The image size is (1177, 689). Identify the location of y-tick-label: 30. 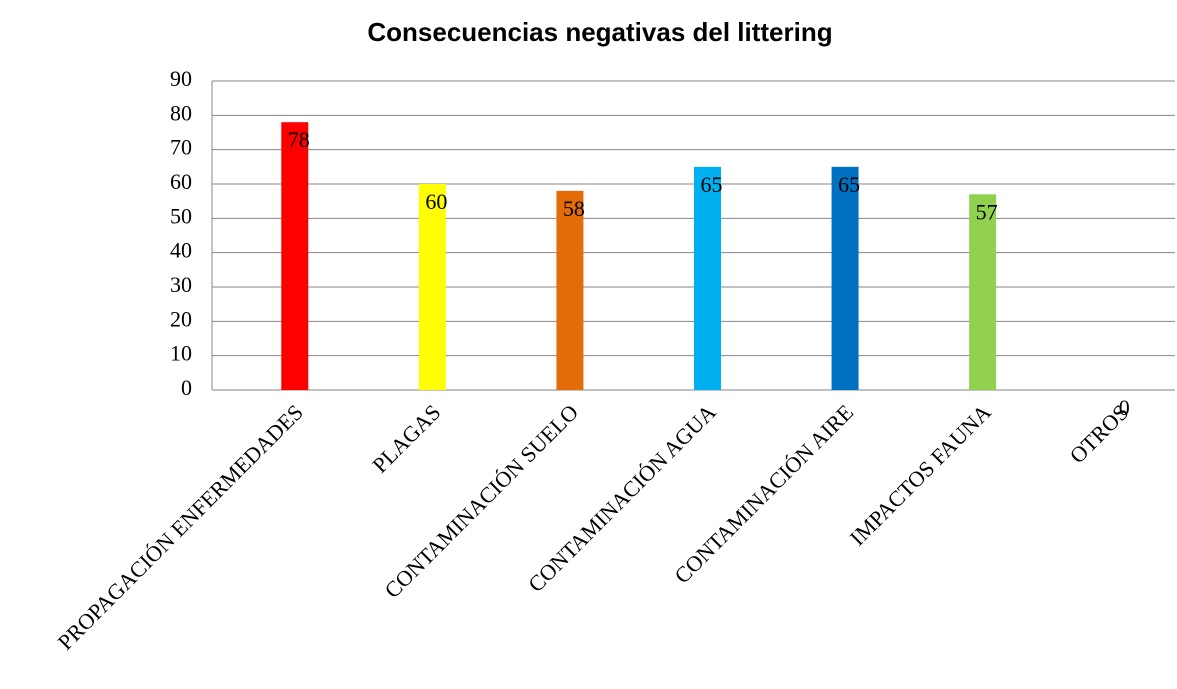
(181, 284).